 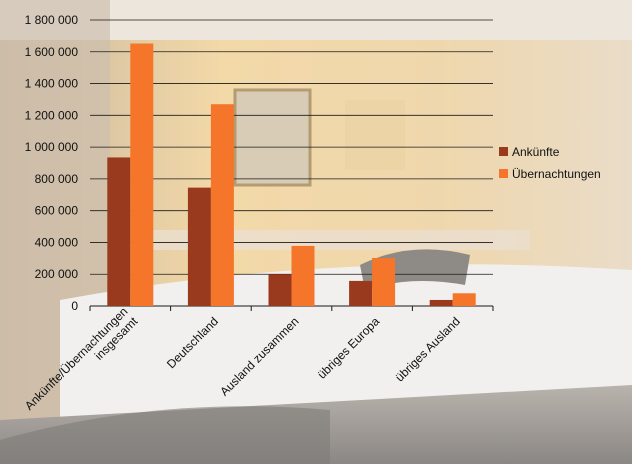 I want to click on legend-label: Ankünfte, so click(x=536, y=152).